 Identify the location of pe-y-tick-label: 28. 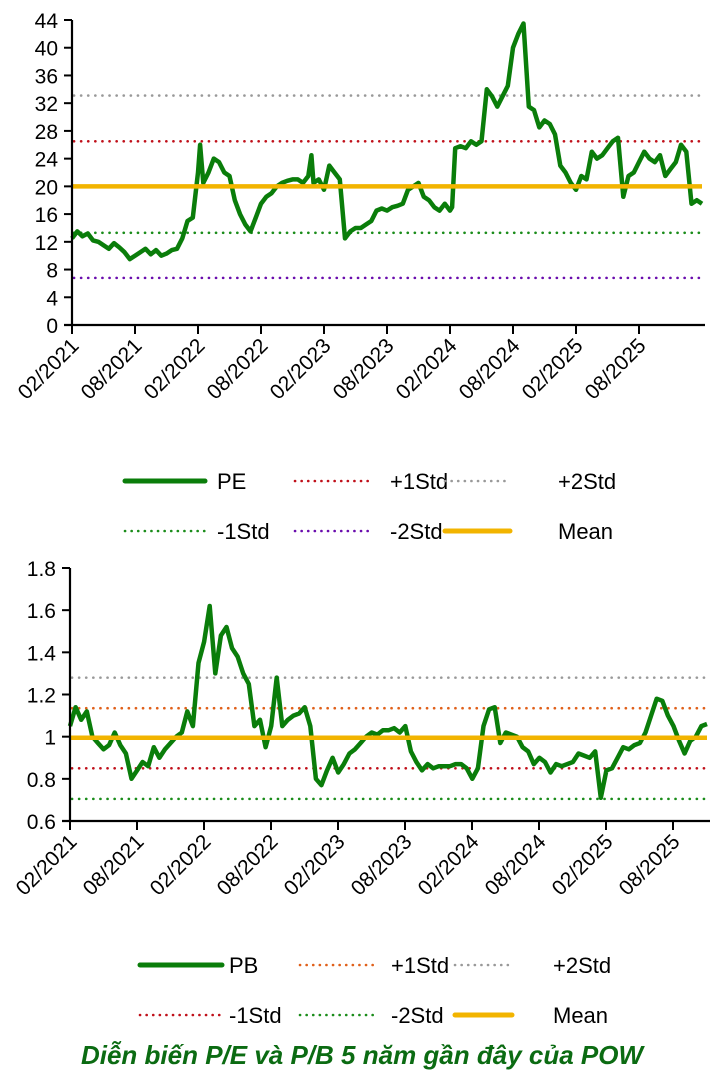
(46, 132).